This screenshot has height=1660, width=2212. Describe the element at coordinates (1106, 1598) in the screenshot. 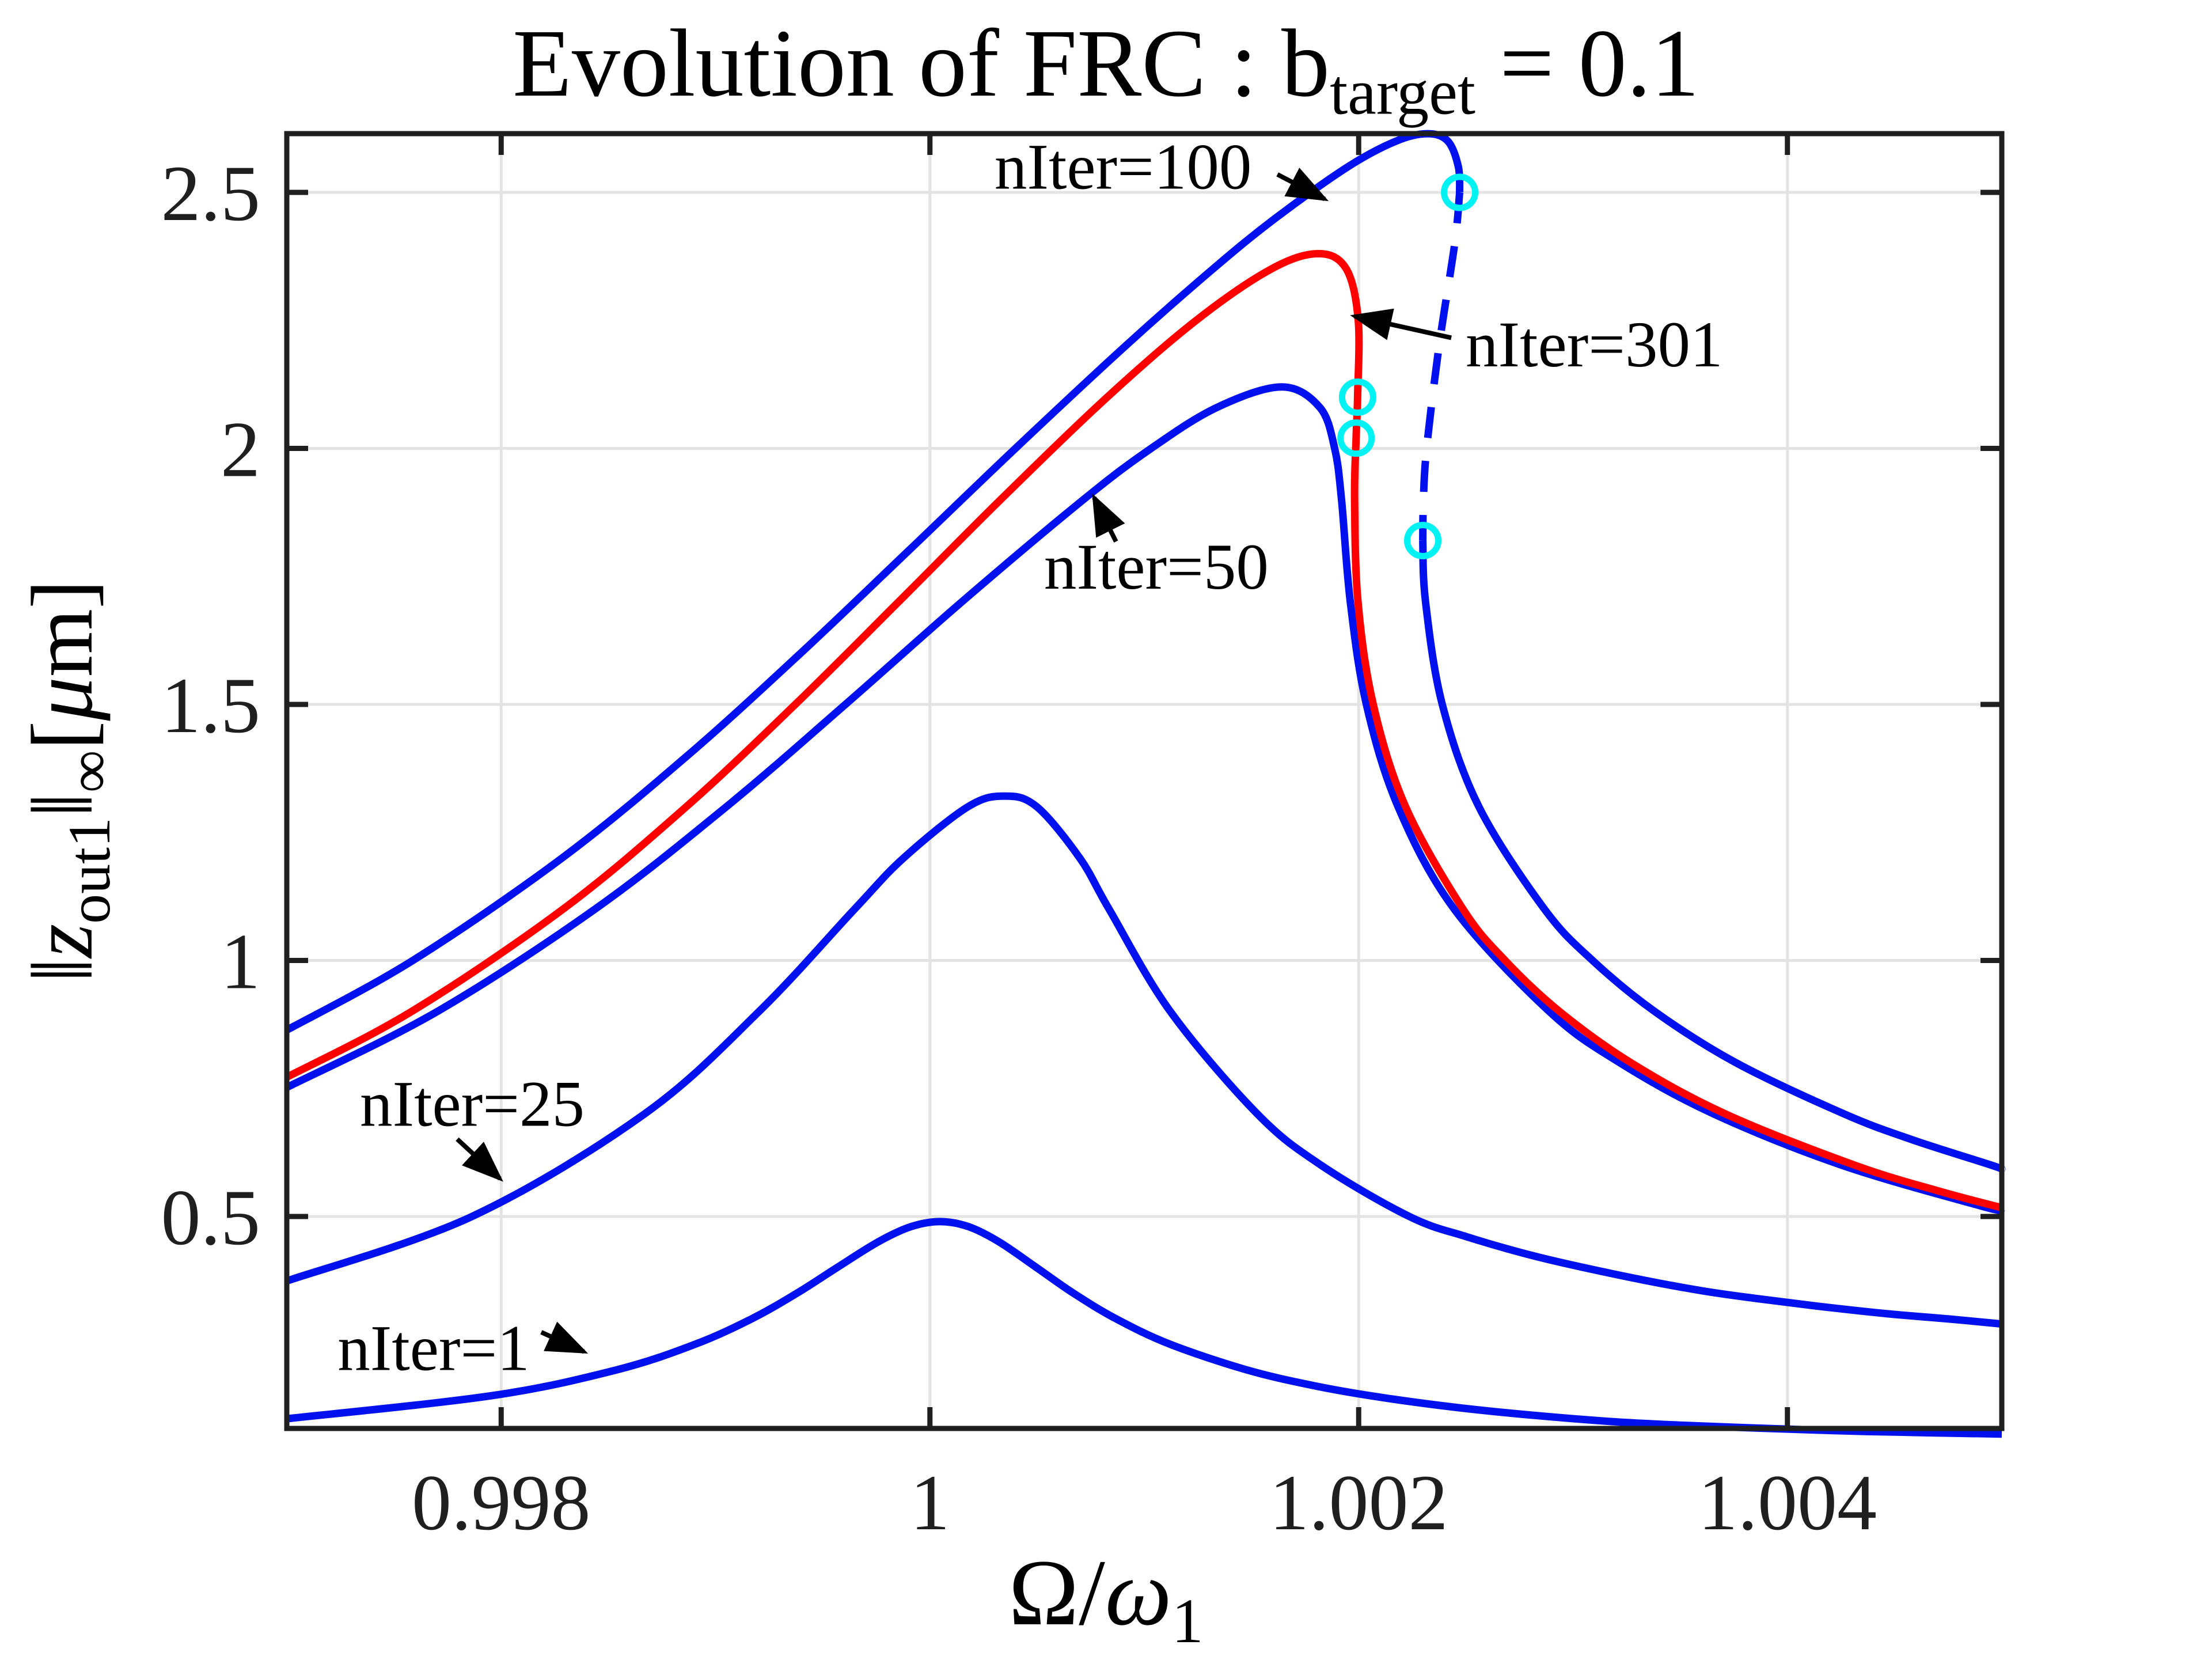

I see `x-axis-label: Ω/ω1` at that location.